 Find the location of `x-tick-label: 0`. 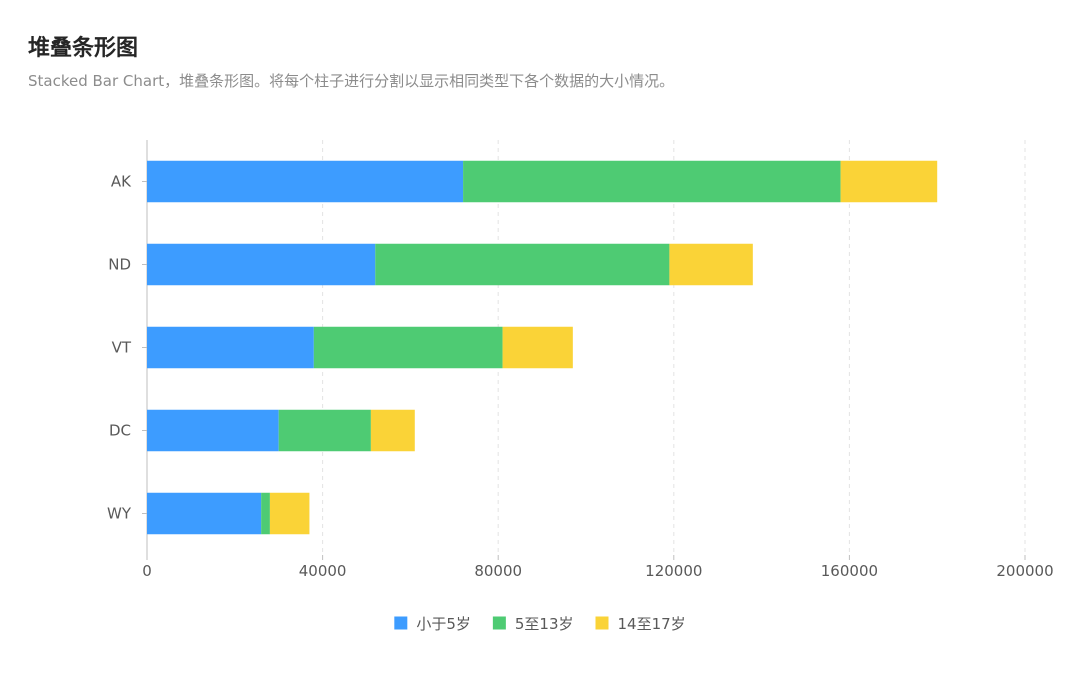

x-tick-label: 0 is located at coordinates (147, 571).